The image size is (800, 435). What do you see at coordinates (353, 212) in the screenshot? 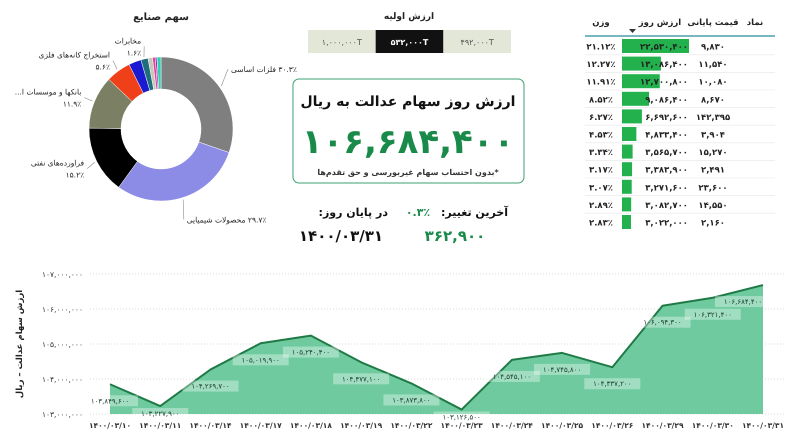
I see `text: در پایان روز:` at bounding box center [353, 212].